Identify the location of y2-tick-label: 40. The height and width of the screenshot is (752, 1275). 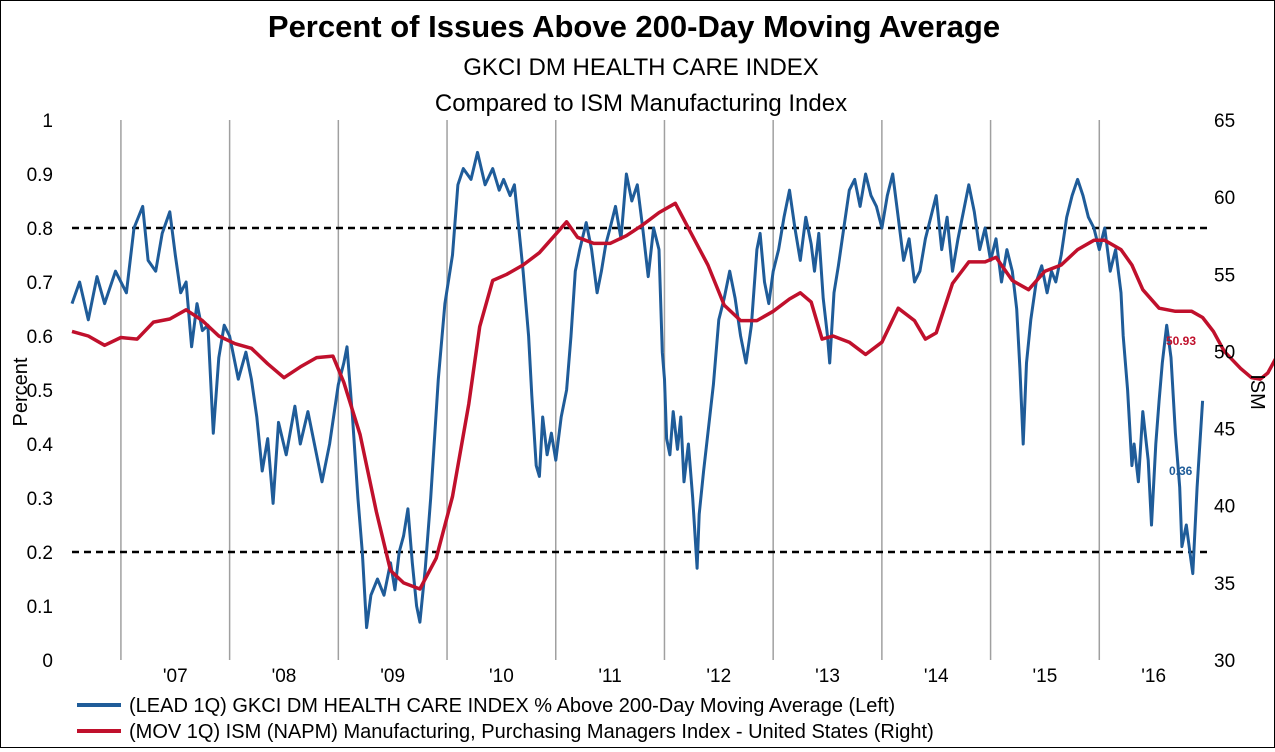
(1224, 507).